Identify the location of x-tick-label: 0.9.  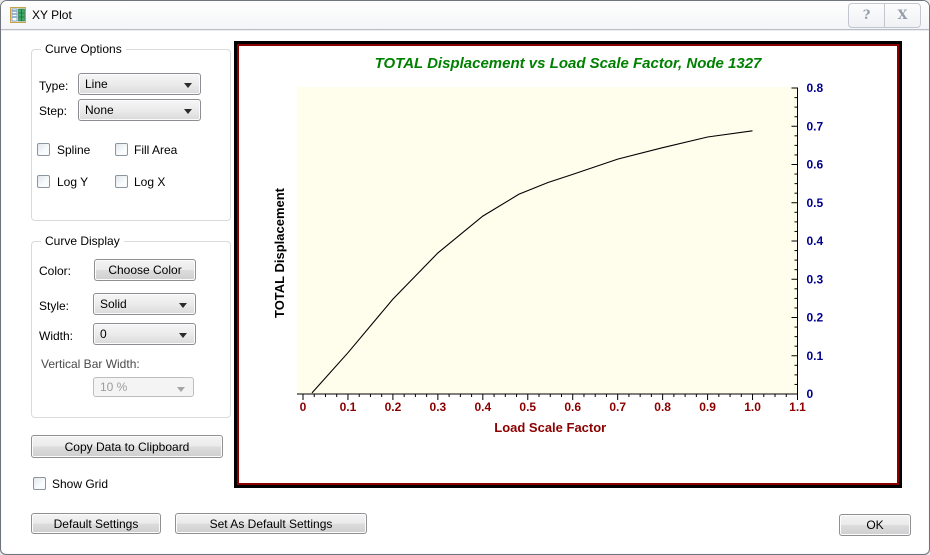
(707, 407).